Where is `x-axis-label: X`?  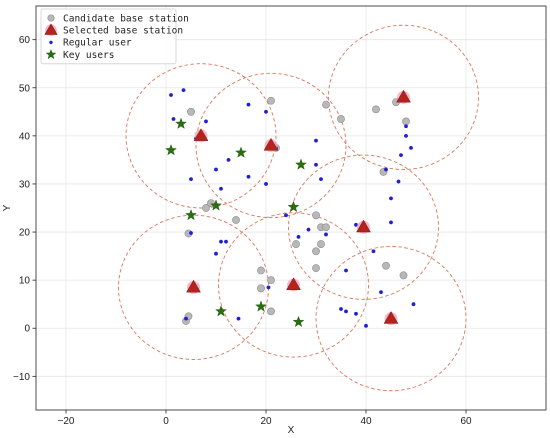
x-axis-label: X is located at coordinates (291, 430).